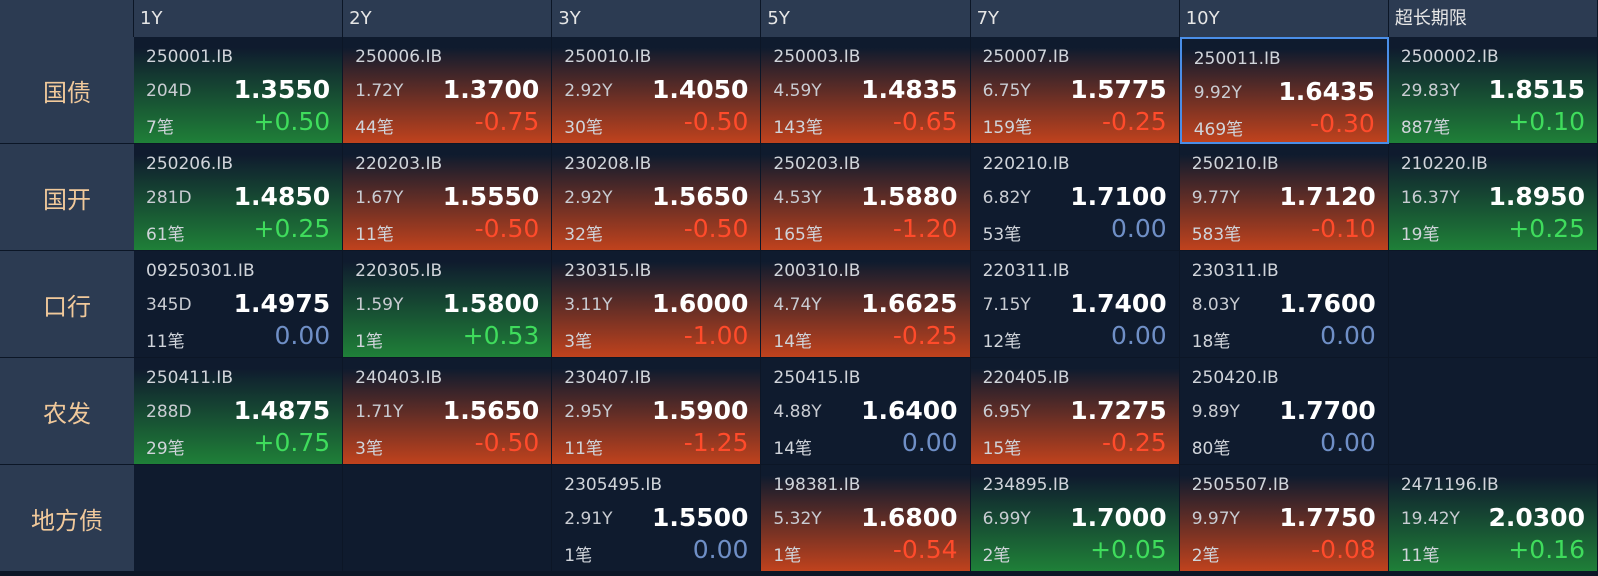 The image size is (1598, 576). I want to click on trade-count: 3笔, so click(369, 449).